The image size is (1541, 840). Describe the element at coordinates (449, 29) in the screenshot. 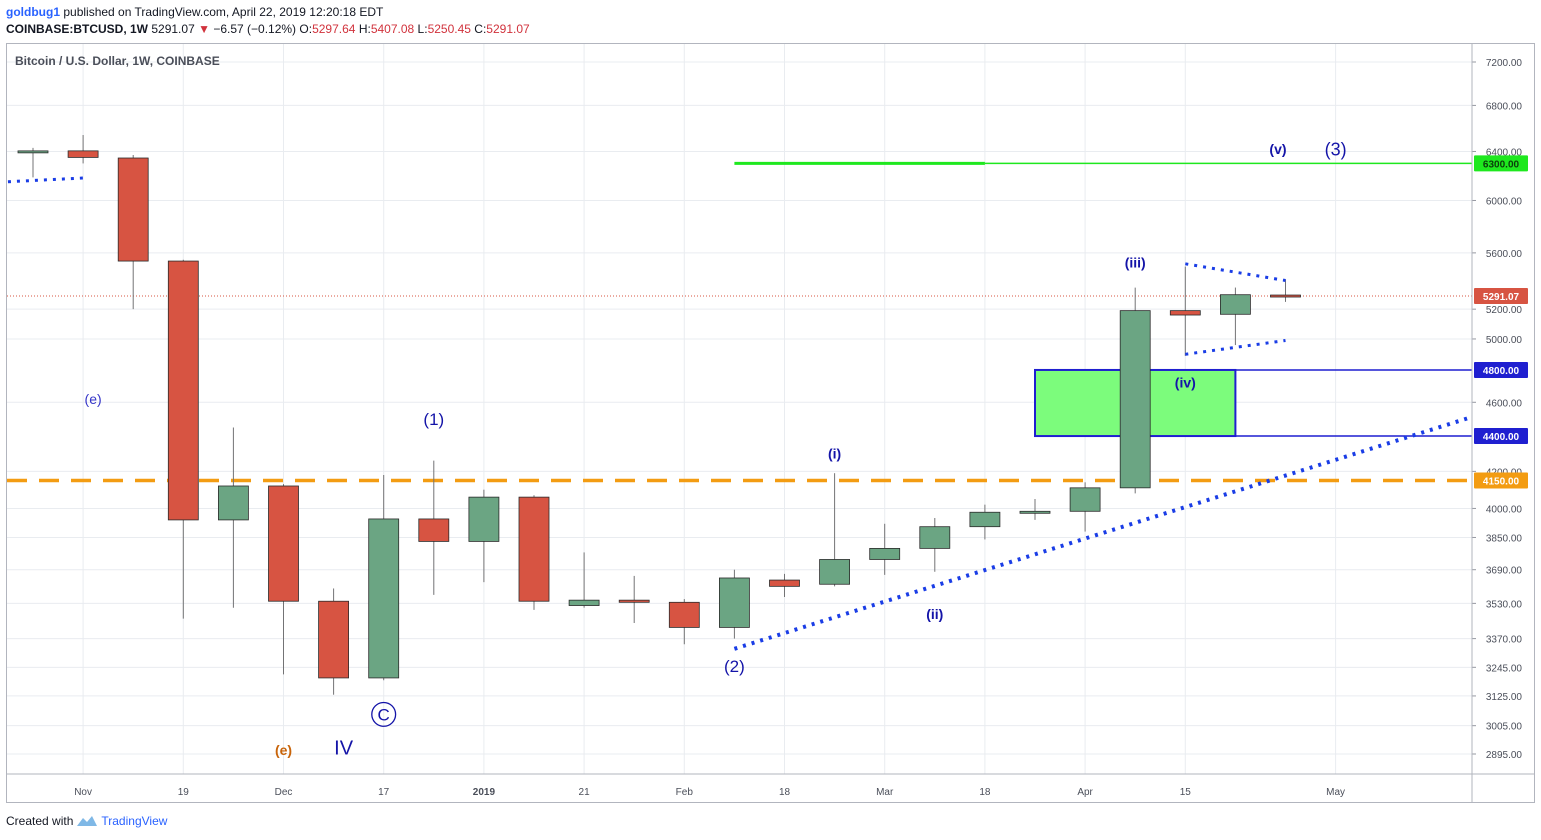

I see `ohlc-low: 5250.45` at that location.